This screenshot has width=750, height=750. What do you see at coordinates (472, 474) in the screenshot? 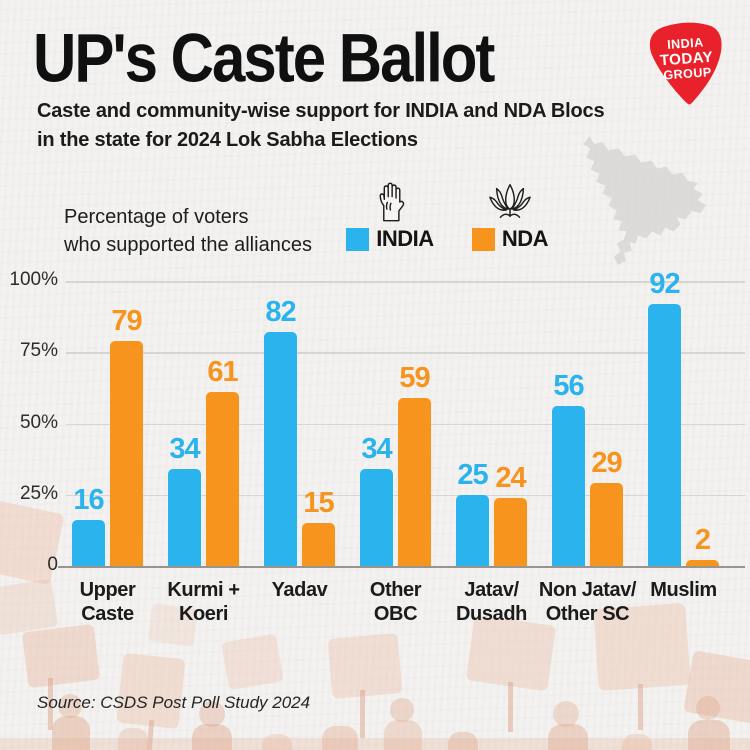
I see `bar-value-label: 25` at bounding box center [472, 474].